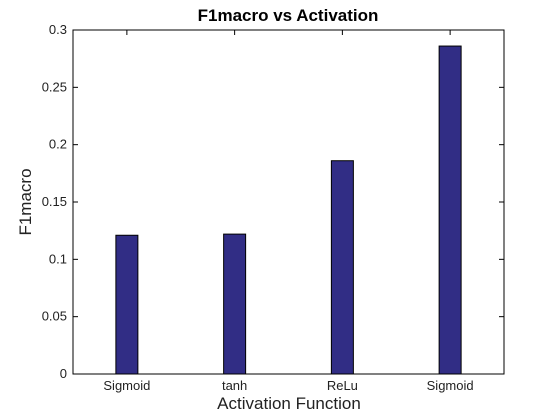 The height and width of the screenshot is (420, 560). Describe the element at coordinates (54, 86) in the screenshot. I see `y-tick-label: 0.25` at that location.